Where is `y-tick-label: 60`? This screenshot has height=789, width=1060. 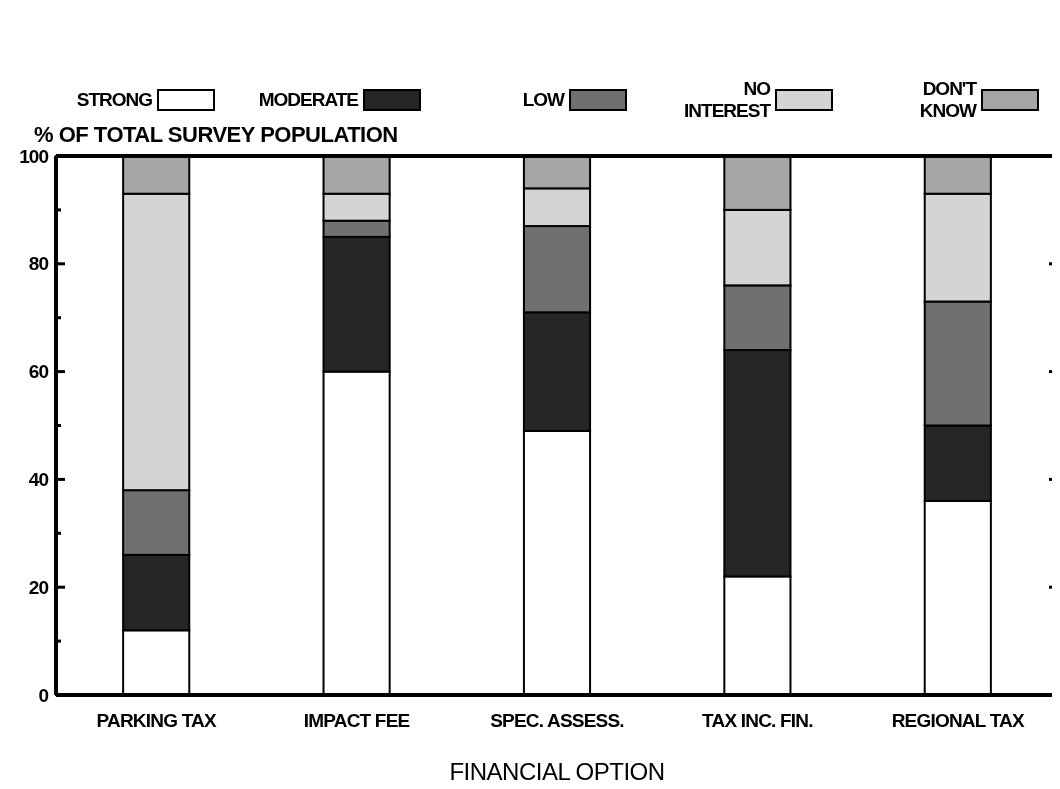
y-tick-label: 60 is located at coordinates (38, 372).